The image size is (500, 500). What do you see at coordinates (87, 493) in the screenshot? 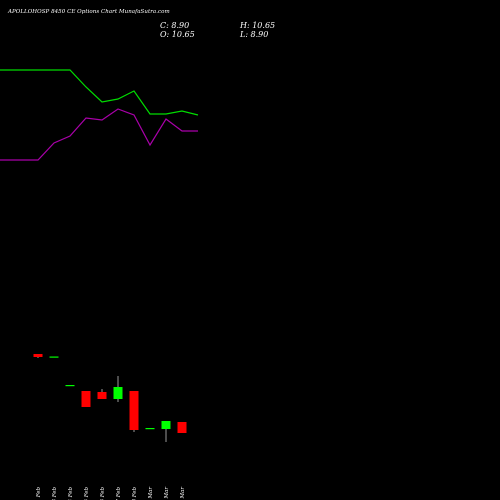
I see `x-tick-label: 25 Feb` at bounding box center [87, 493].